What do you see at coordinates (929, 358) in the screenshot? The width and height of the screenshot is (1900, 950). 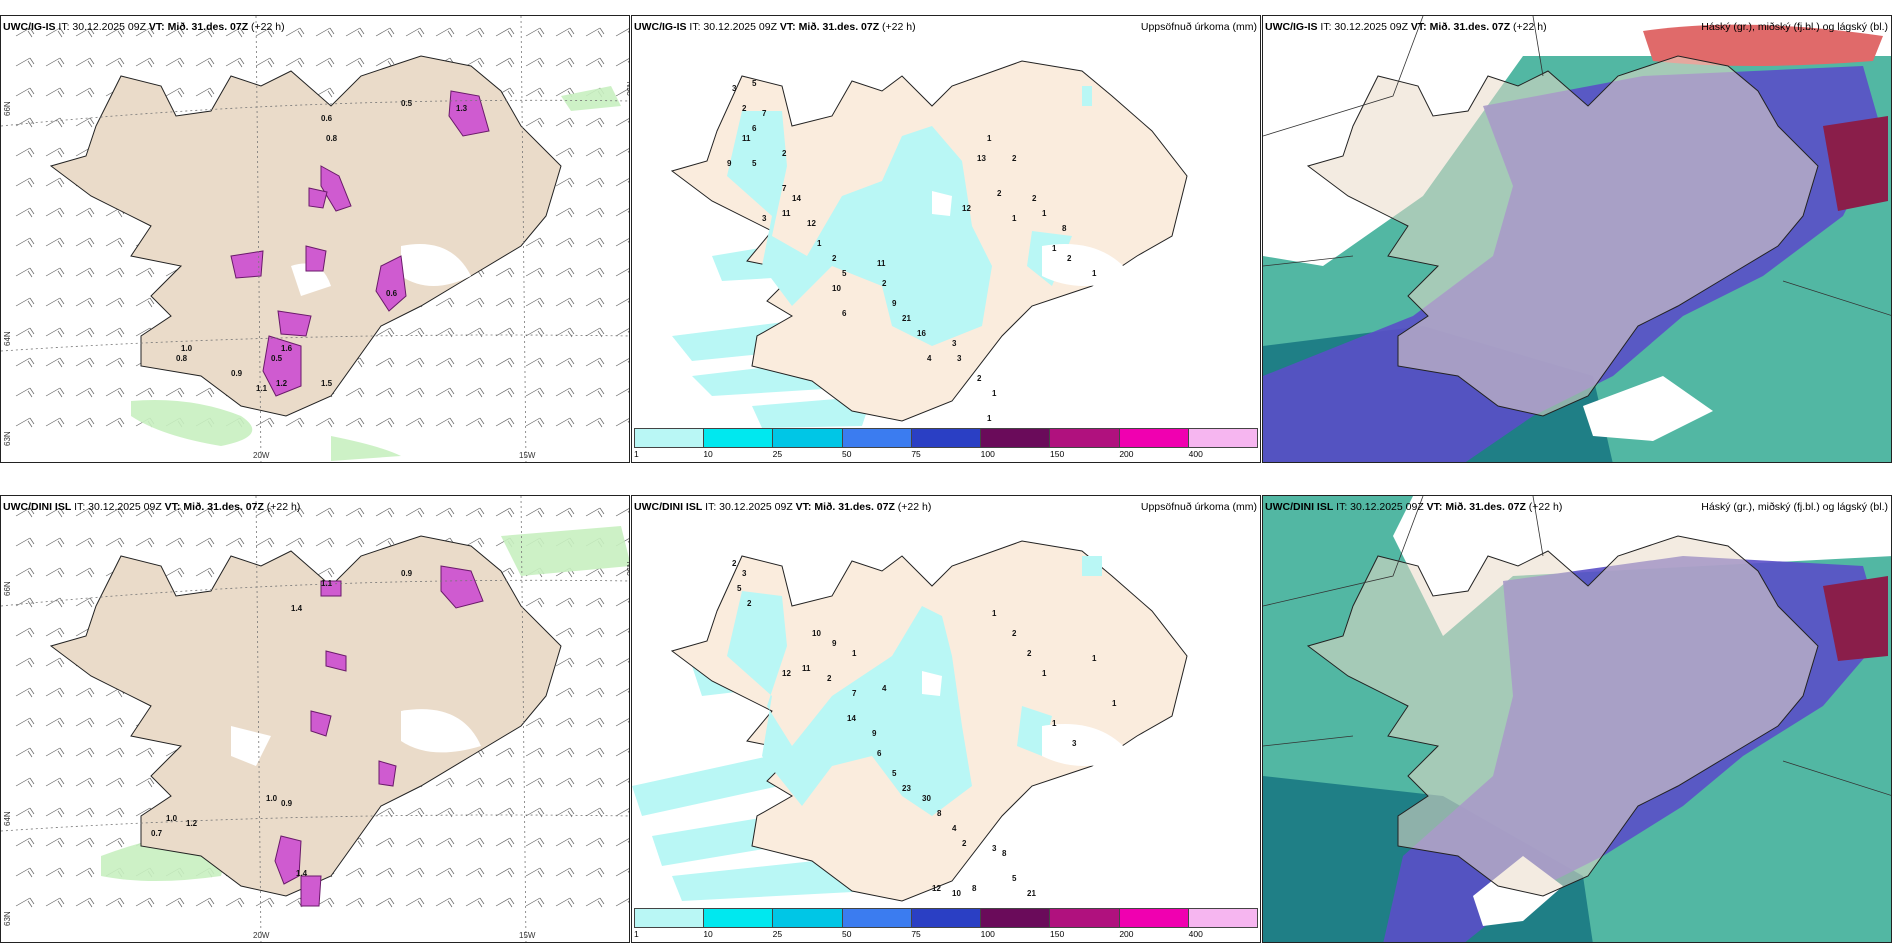 I see `value-label: 4` at bounding box center [929, 358].